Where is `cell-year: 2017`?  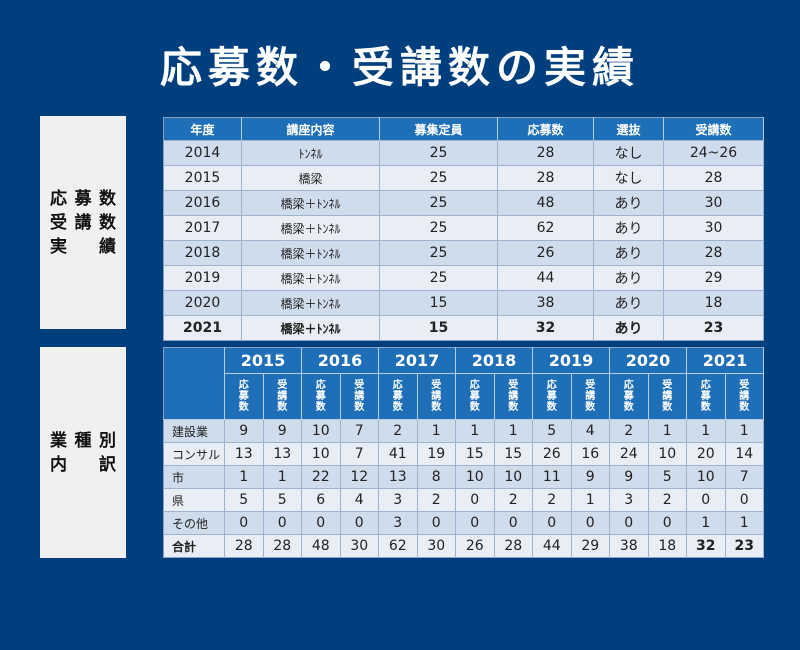 cell-year: 2017 is located at coordinates (202, 228).